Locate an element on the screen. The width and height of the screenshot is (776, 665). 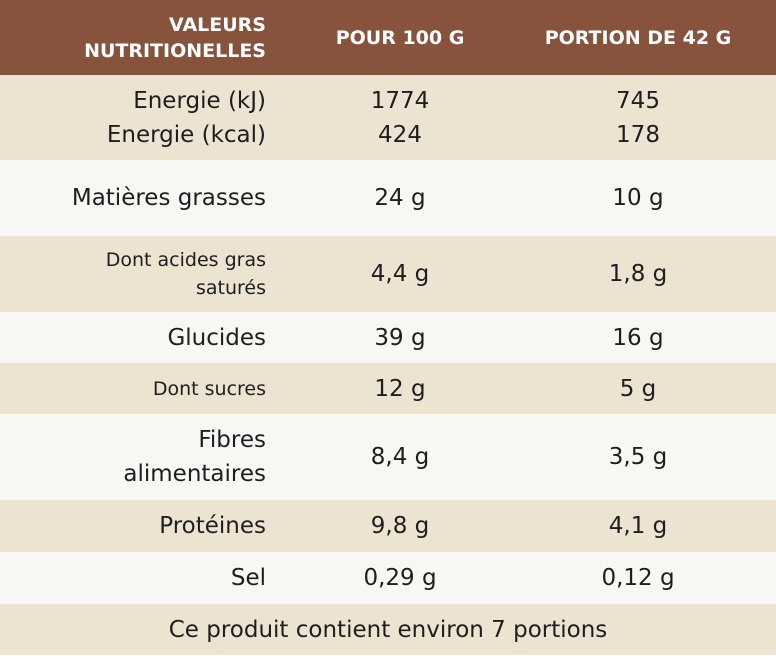
value-cell: 4,1 g is located at coordinates (638, 526).